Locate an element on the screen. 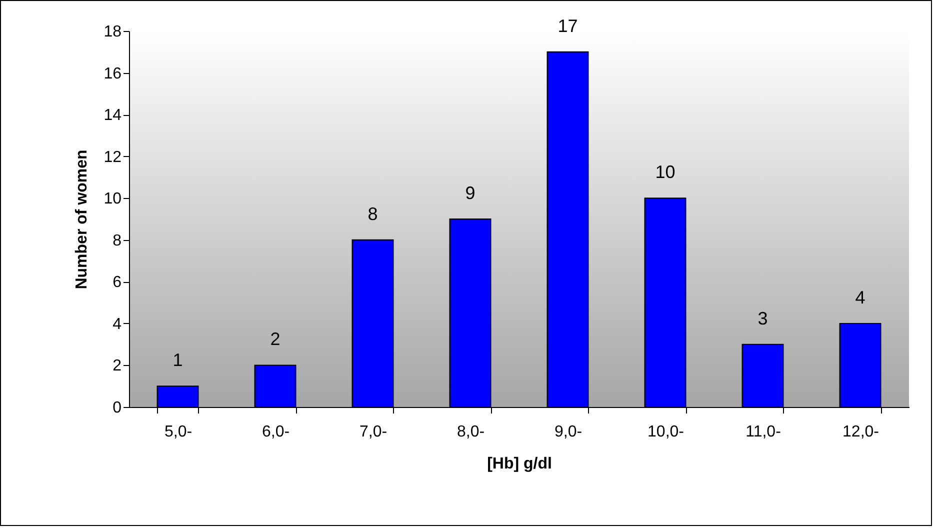 Image resolution: width=934 pixels, height=528 pixels. y-axis-title: Number of women is located at coordinates (82, 220).